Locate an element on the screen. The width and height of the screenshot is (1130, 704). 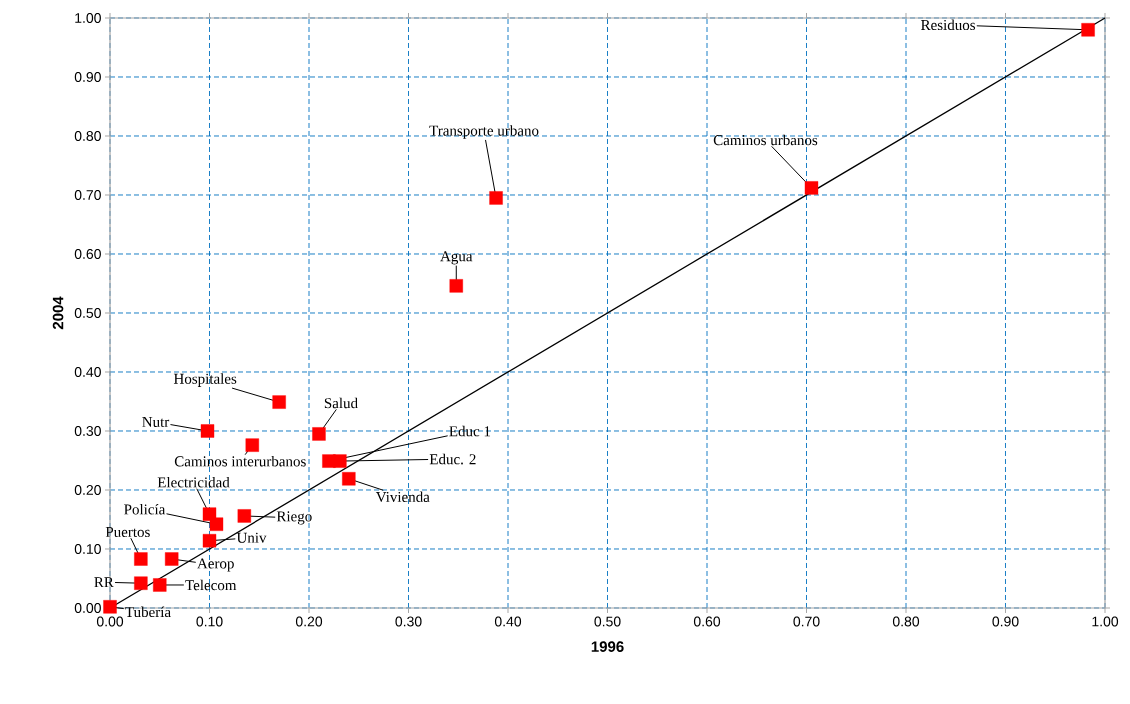
x-tick-label: 0.50 is located at coordinates (607, 621).